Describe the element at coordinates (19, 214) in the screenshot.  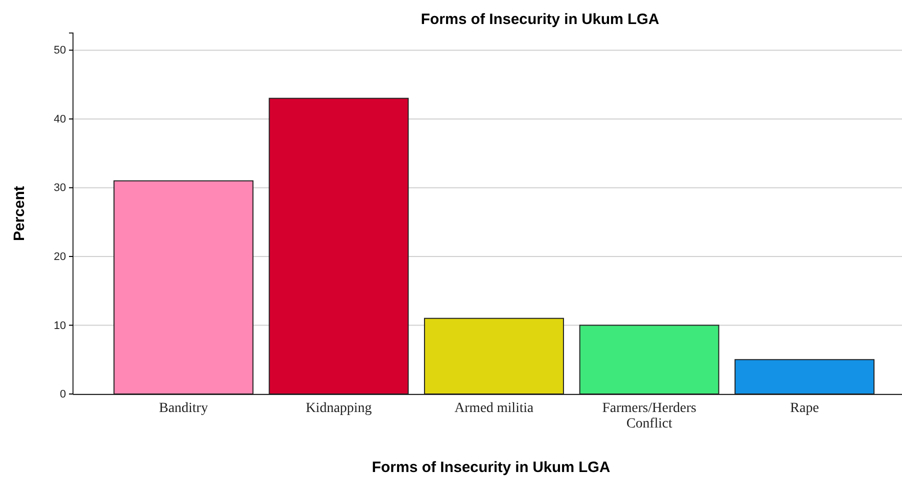
I see `y-axis-title: Percent` at that location.